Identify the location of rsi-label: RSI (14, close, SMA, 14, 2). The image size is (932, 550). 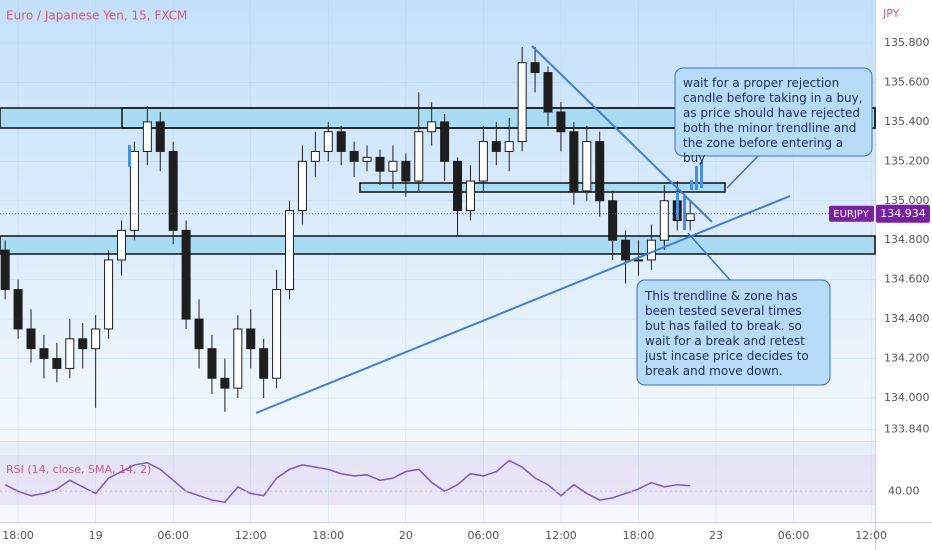
(78, 469).